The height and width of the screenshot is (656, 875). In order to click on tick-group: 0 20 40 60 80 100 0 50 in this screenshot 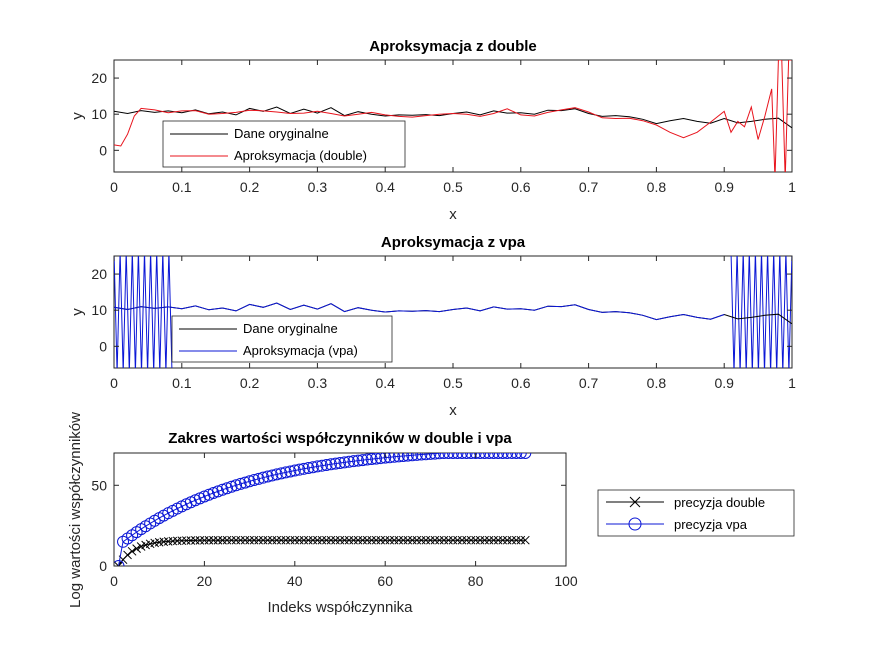, I will do `click(334, 521)`.